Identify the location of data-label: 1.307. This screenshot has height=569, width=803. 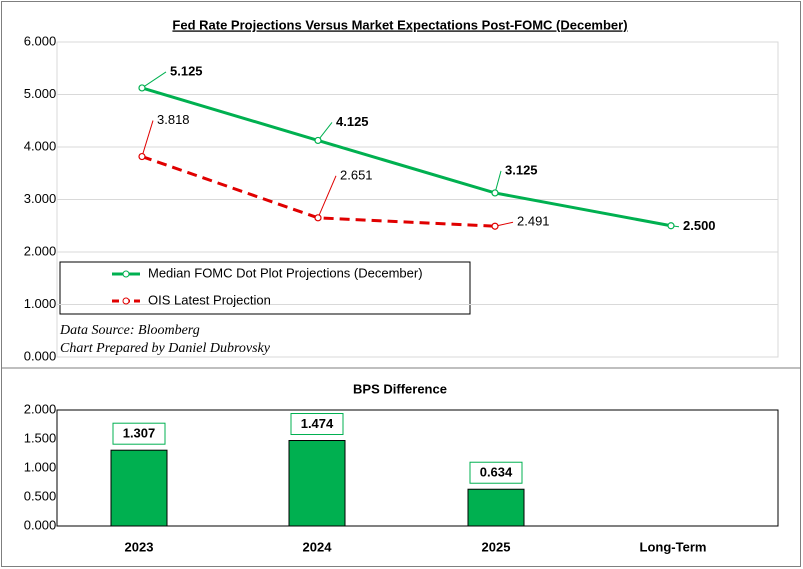
(139, 433).